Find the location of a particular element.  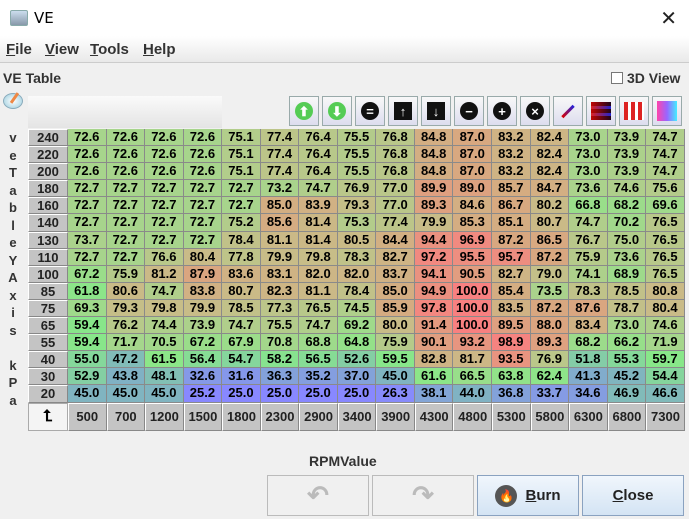

row-header: 85 is located at coordinates (48, 291).